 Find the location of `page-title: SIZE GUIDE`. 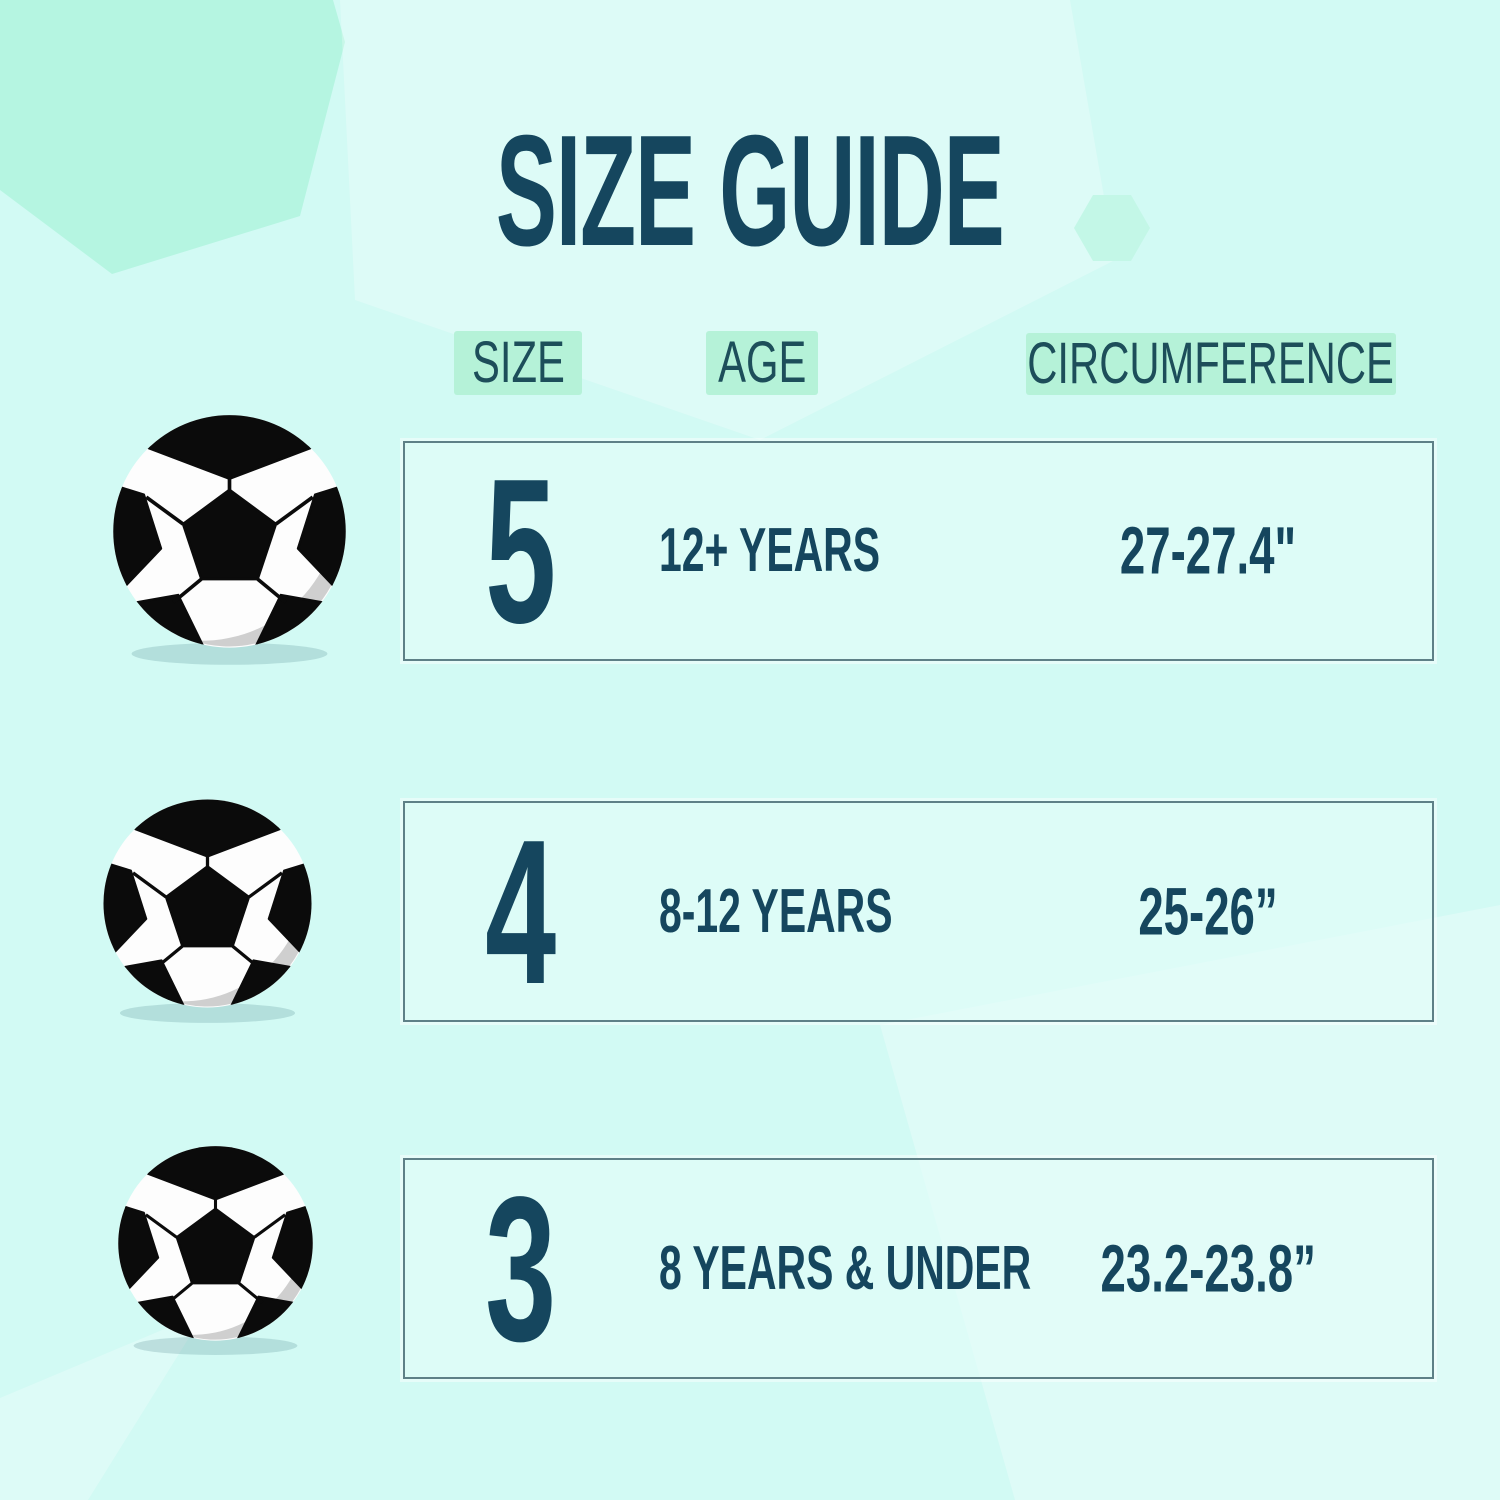

page-title: SIZE GUIDE is located at coordinates (750, 191).